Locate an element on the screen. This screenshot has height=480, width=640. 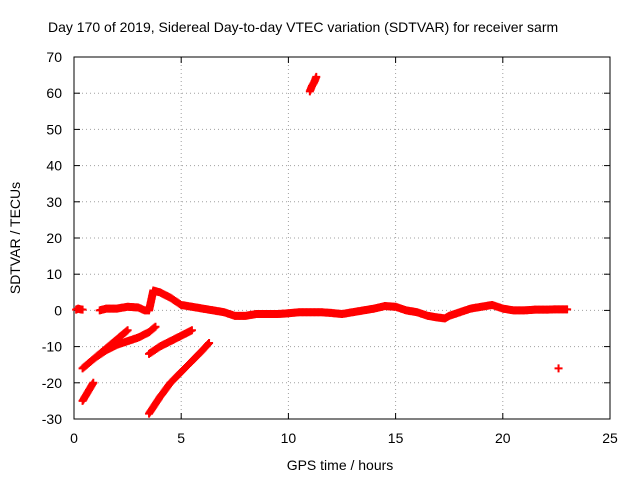
y-tick-label: 60 is located at coordinates (54, 93).